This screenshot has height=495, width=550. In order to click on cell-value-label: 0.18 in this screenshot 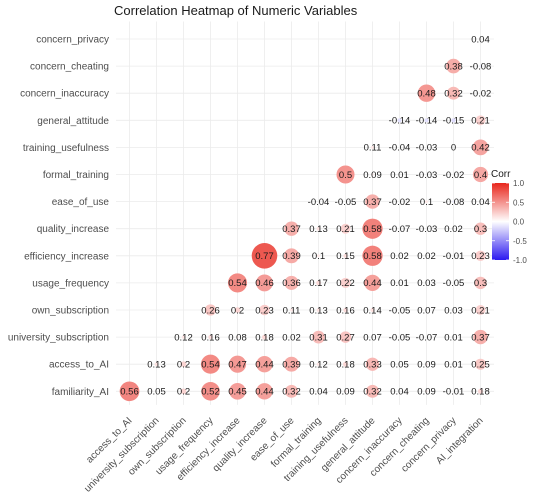, I will do `click(480, 392)`.